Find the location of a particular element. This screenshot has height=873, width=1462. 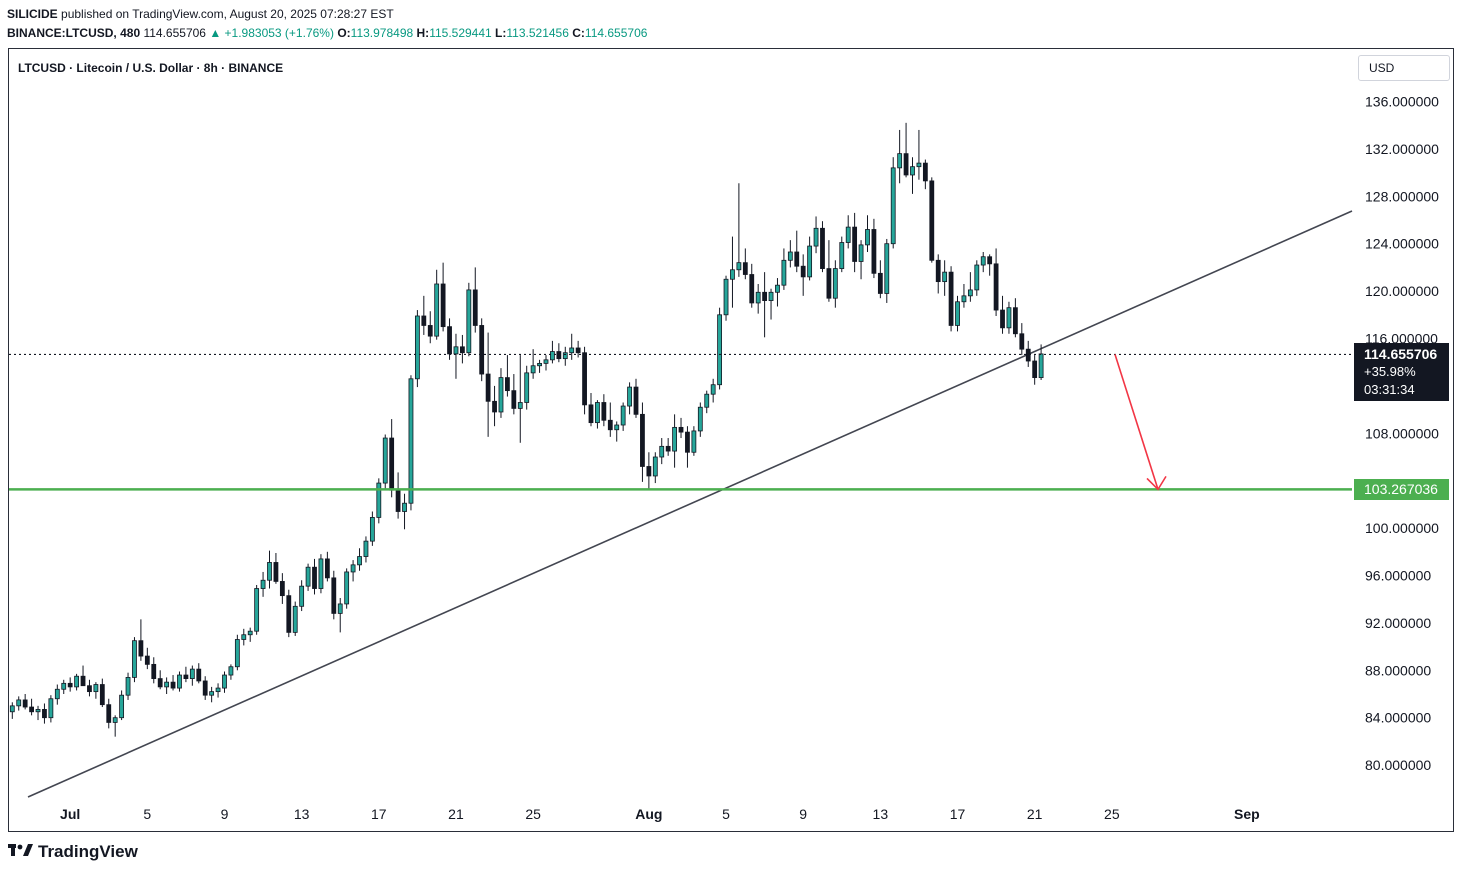

author-name: SILICIDE is located at coordinates (32, 14).